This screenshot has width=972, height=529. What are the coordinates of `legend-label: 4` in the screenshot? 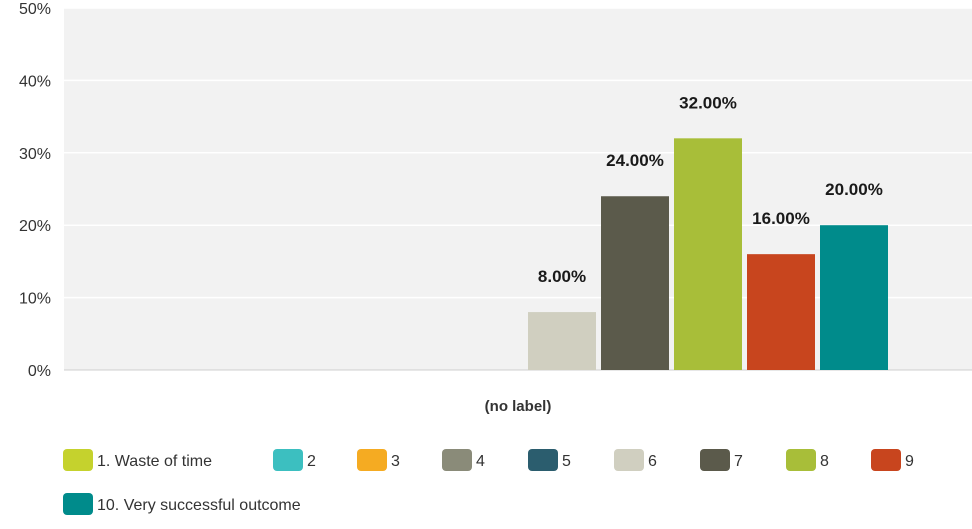 It's located at (480, 461).